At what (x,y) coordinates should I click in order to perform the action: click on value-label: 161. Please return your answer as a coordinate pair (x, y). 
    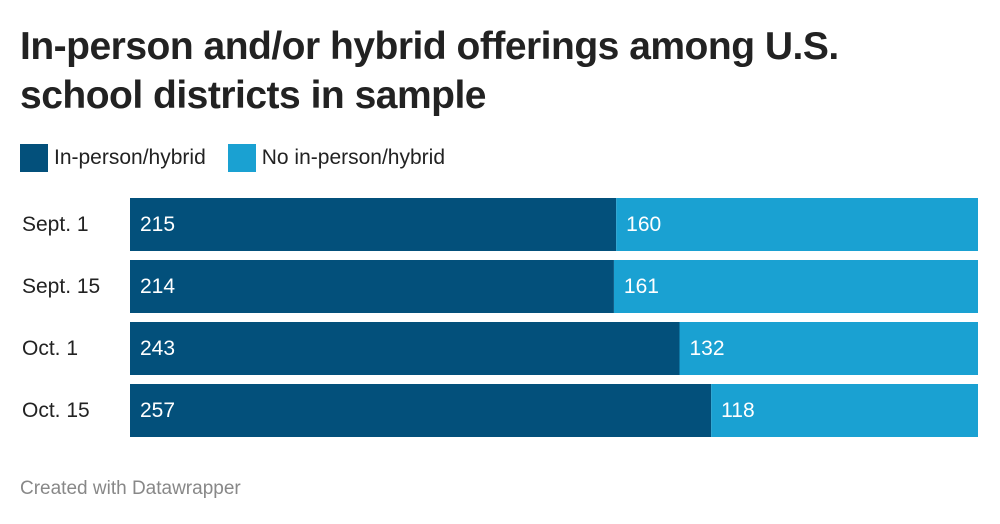
    Looking at the image, I should click on (641, 286).